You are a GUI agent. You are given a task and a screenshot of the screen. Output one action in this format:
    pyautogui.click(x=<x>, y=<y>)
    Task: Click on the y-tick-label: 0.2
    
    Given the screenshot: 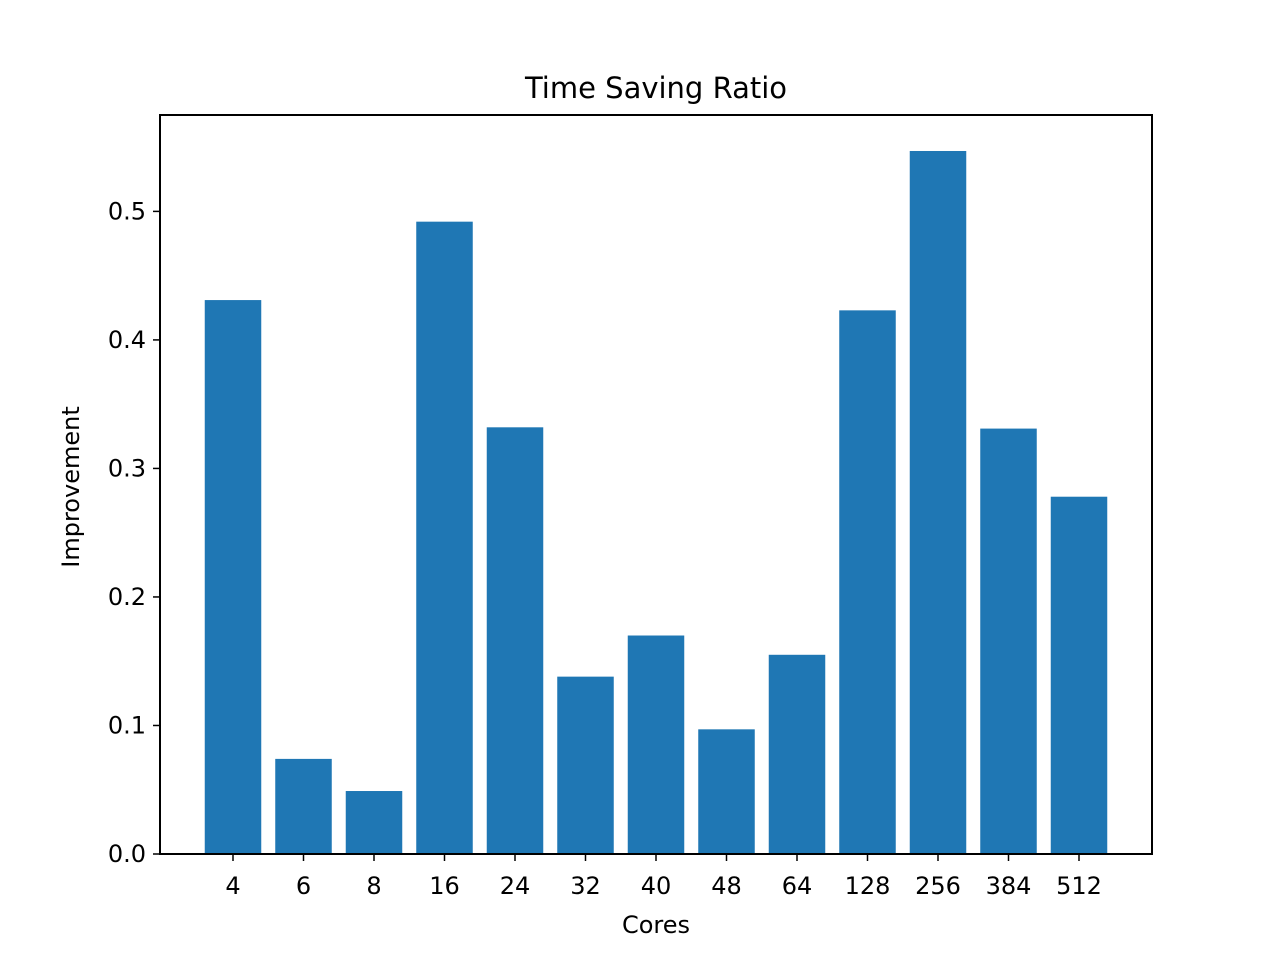 What is the action you would take?
    pyautogui.click(x=127, y=597)
    